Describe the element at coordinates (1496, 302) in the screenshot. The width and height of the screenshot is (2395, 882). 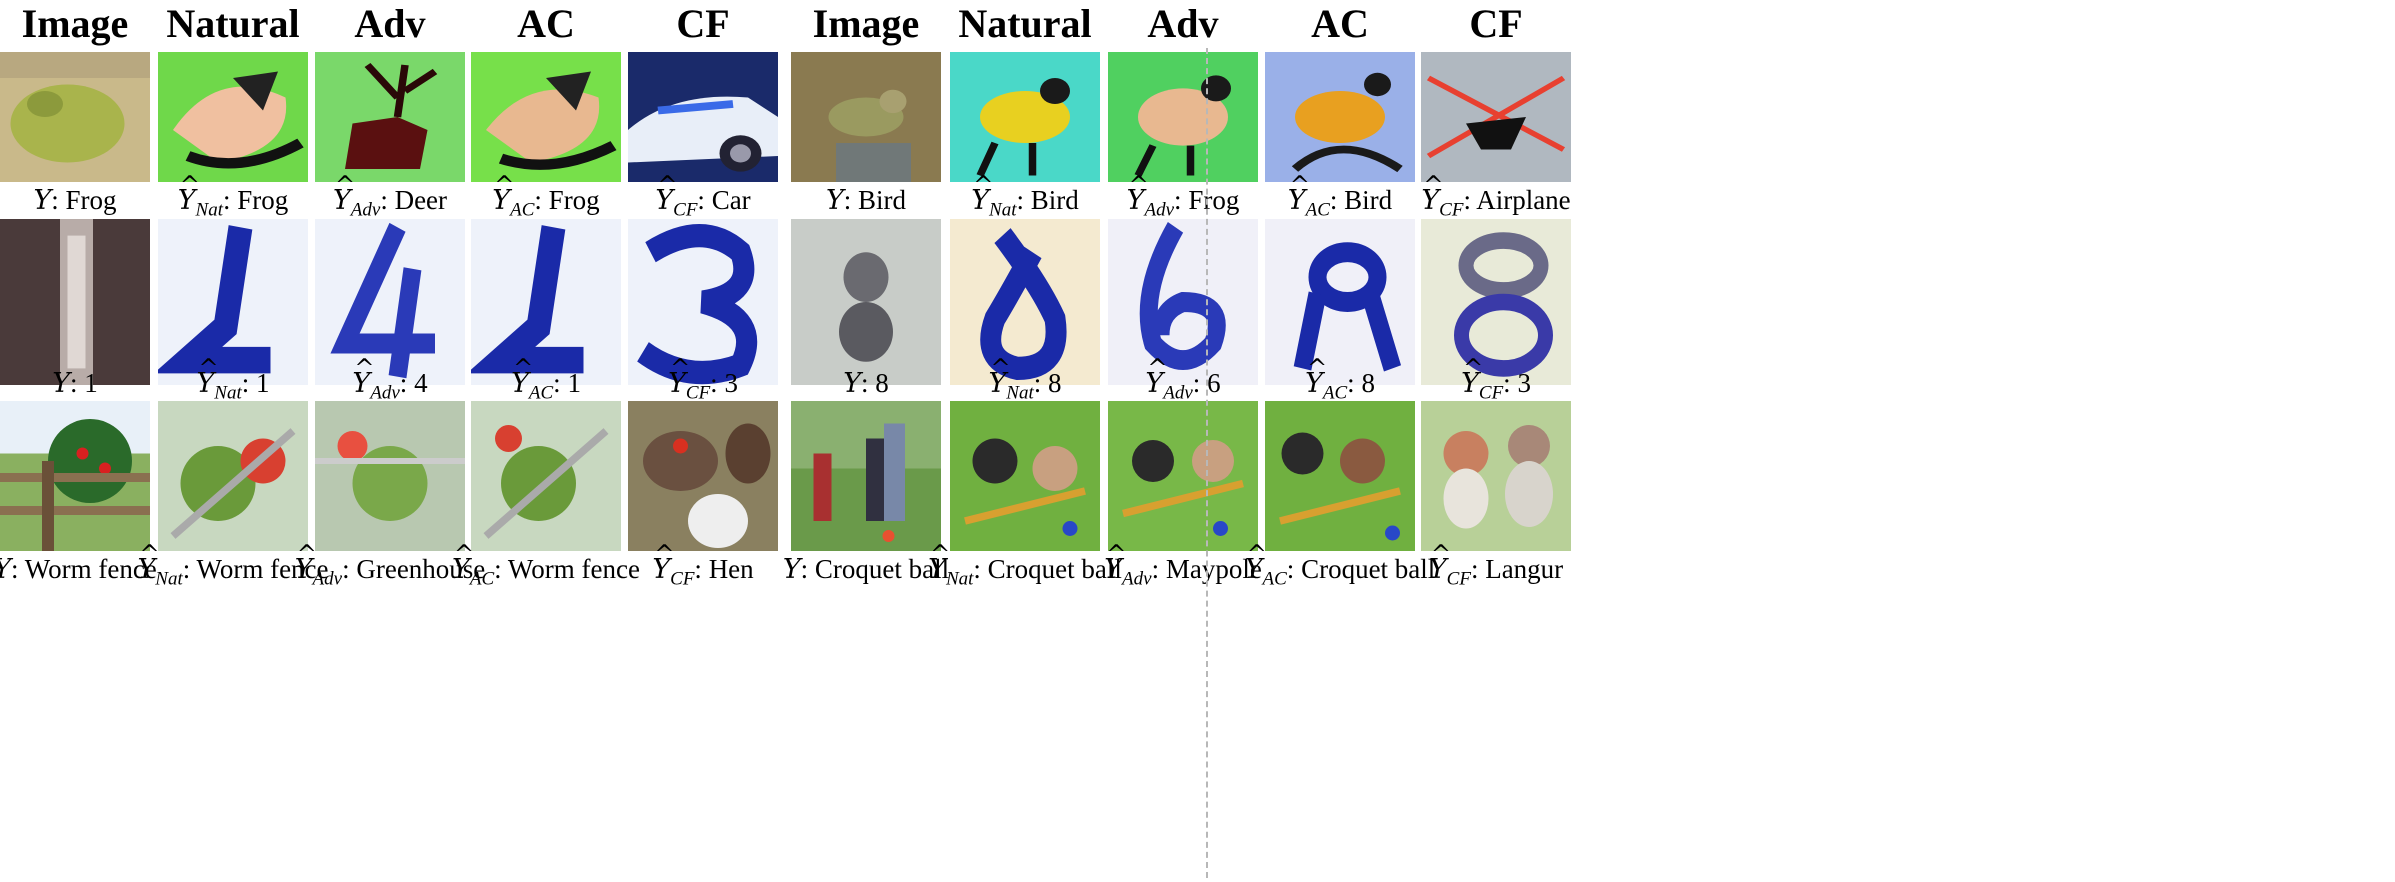
I see `right-tile-r1-c4` at that location.